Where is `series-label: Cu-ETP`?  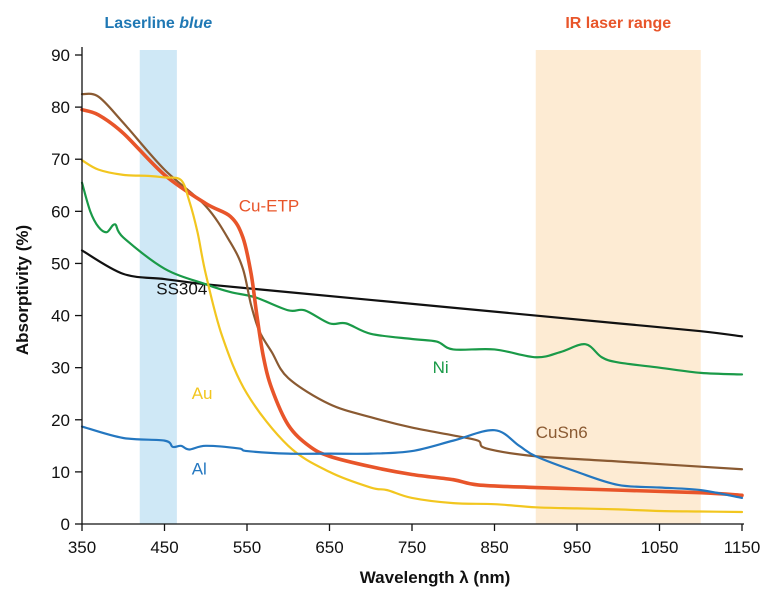 series-label: Cu-ETP is located at coordinates (269, 205).